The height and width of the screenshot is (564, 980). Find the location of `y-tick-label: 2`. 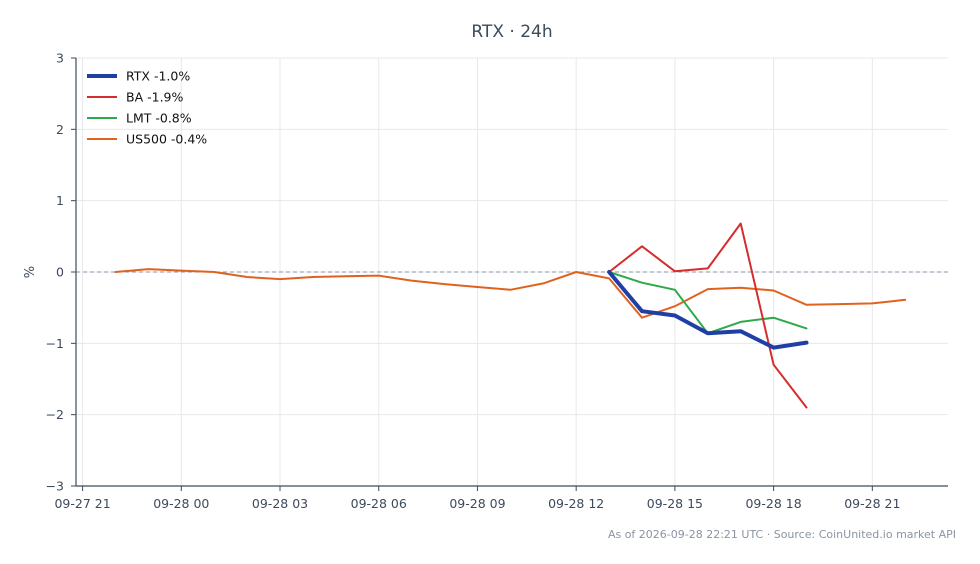

y-tick-label: 2 is located at coordinates (60, 129).